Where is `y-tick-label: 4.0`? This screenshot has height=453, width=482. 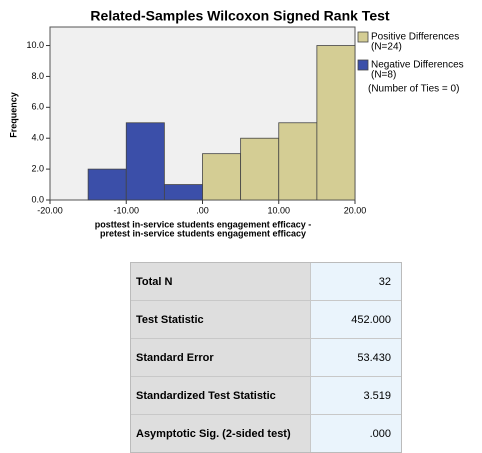 y-tick-label: 4.0 is located at coordinates (37, 138).